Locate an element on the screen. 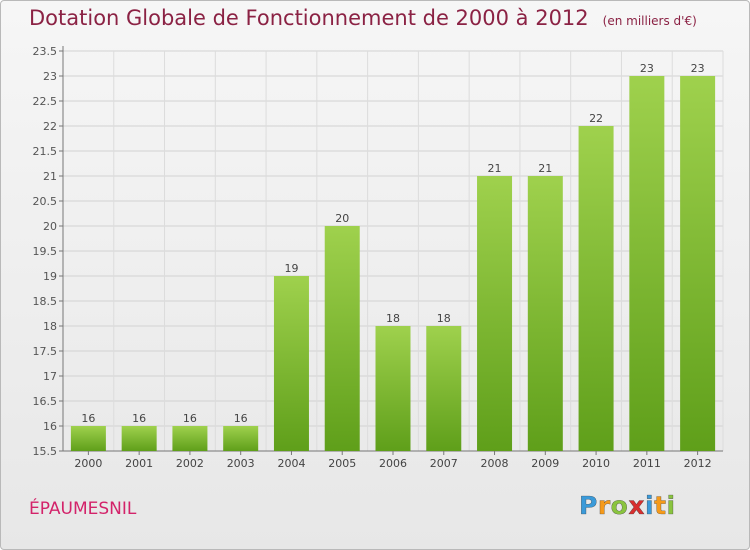 The width and height of the screenshot is (750, 550). x-tick-label: 2005 is located at coordinates (342, 463).